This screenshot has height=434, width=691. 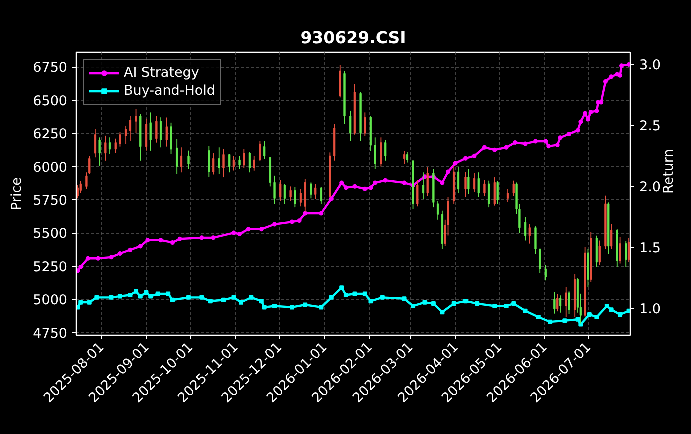 What do you see at coordinates (668, 171) in the screenshot?
I see `y2-axis-title: Return` at bounding box center [668, 171].